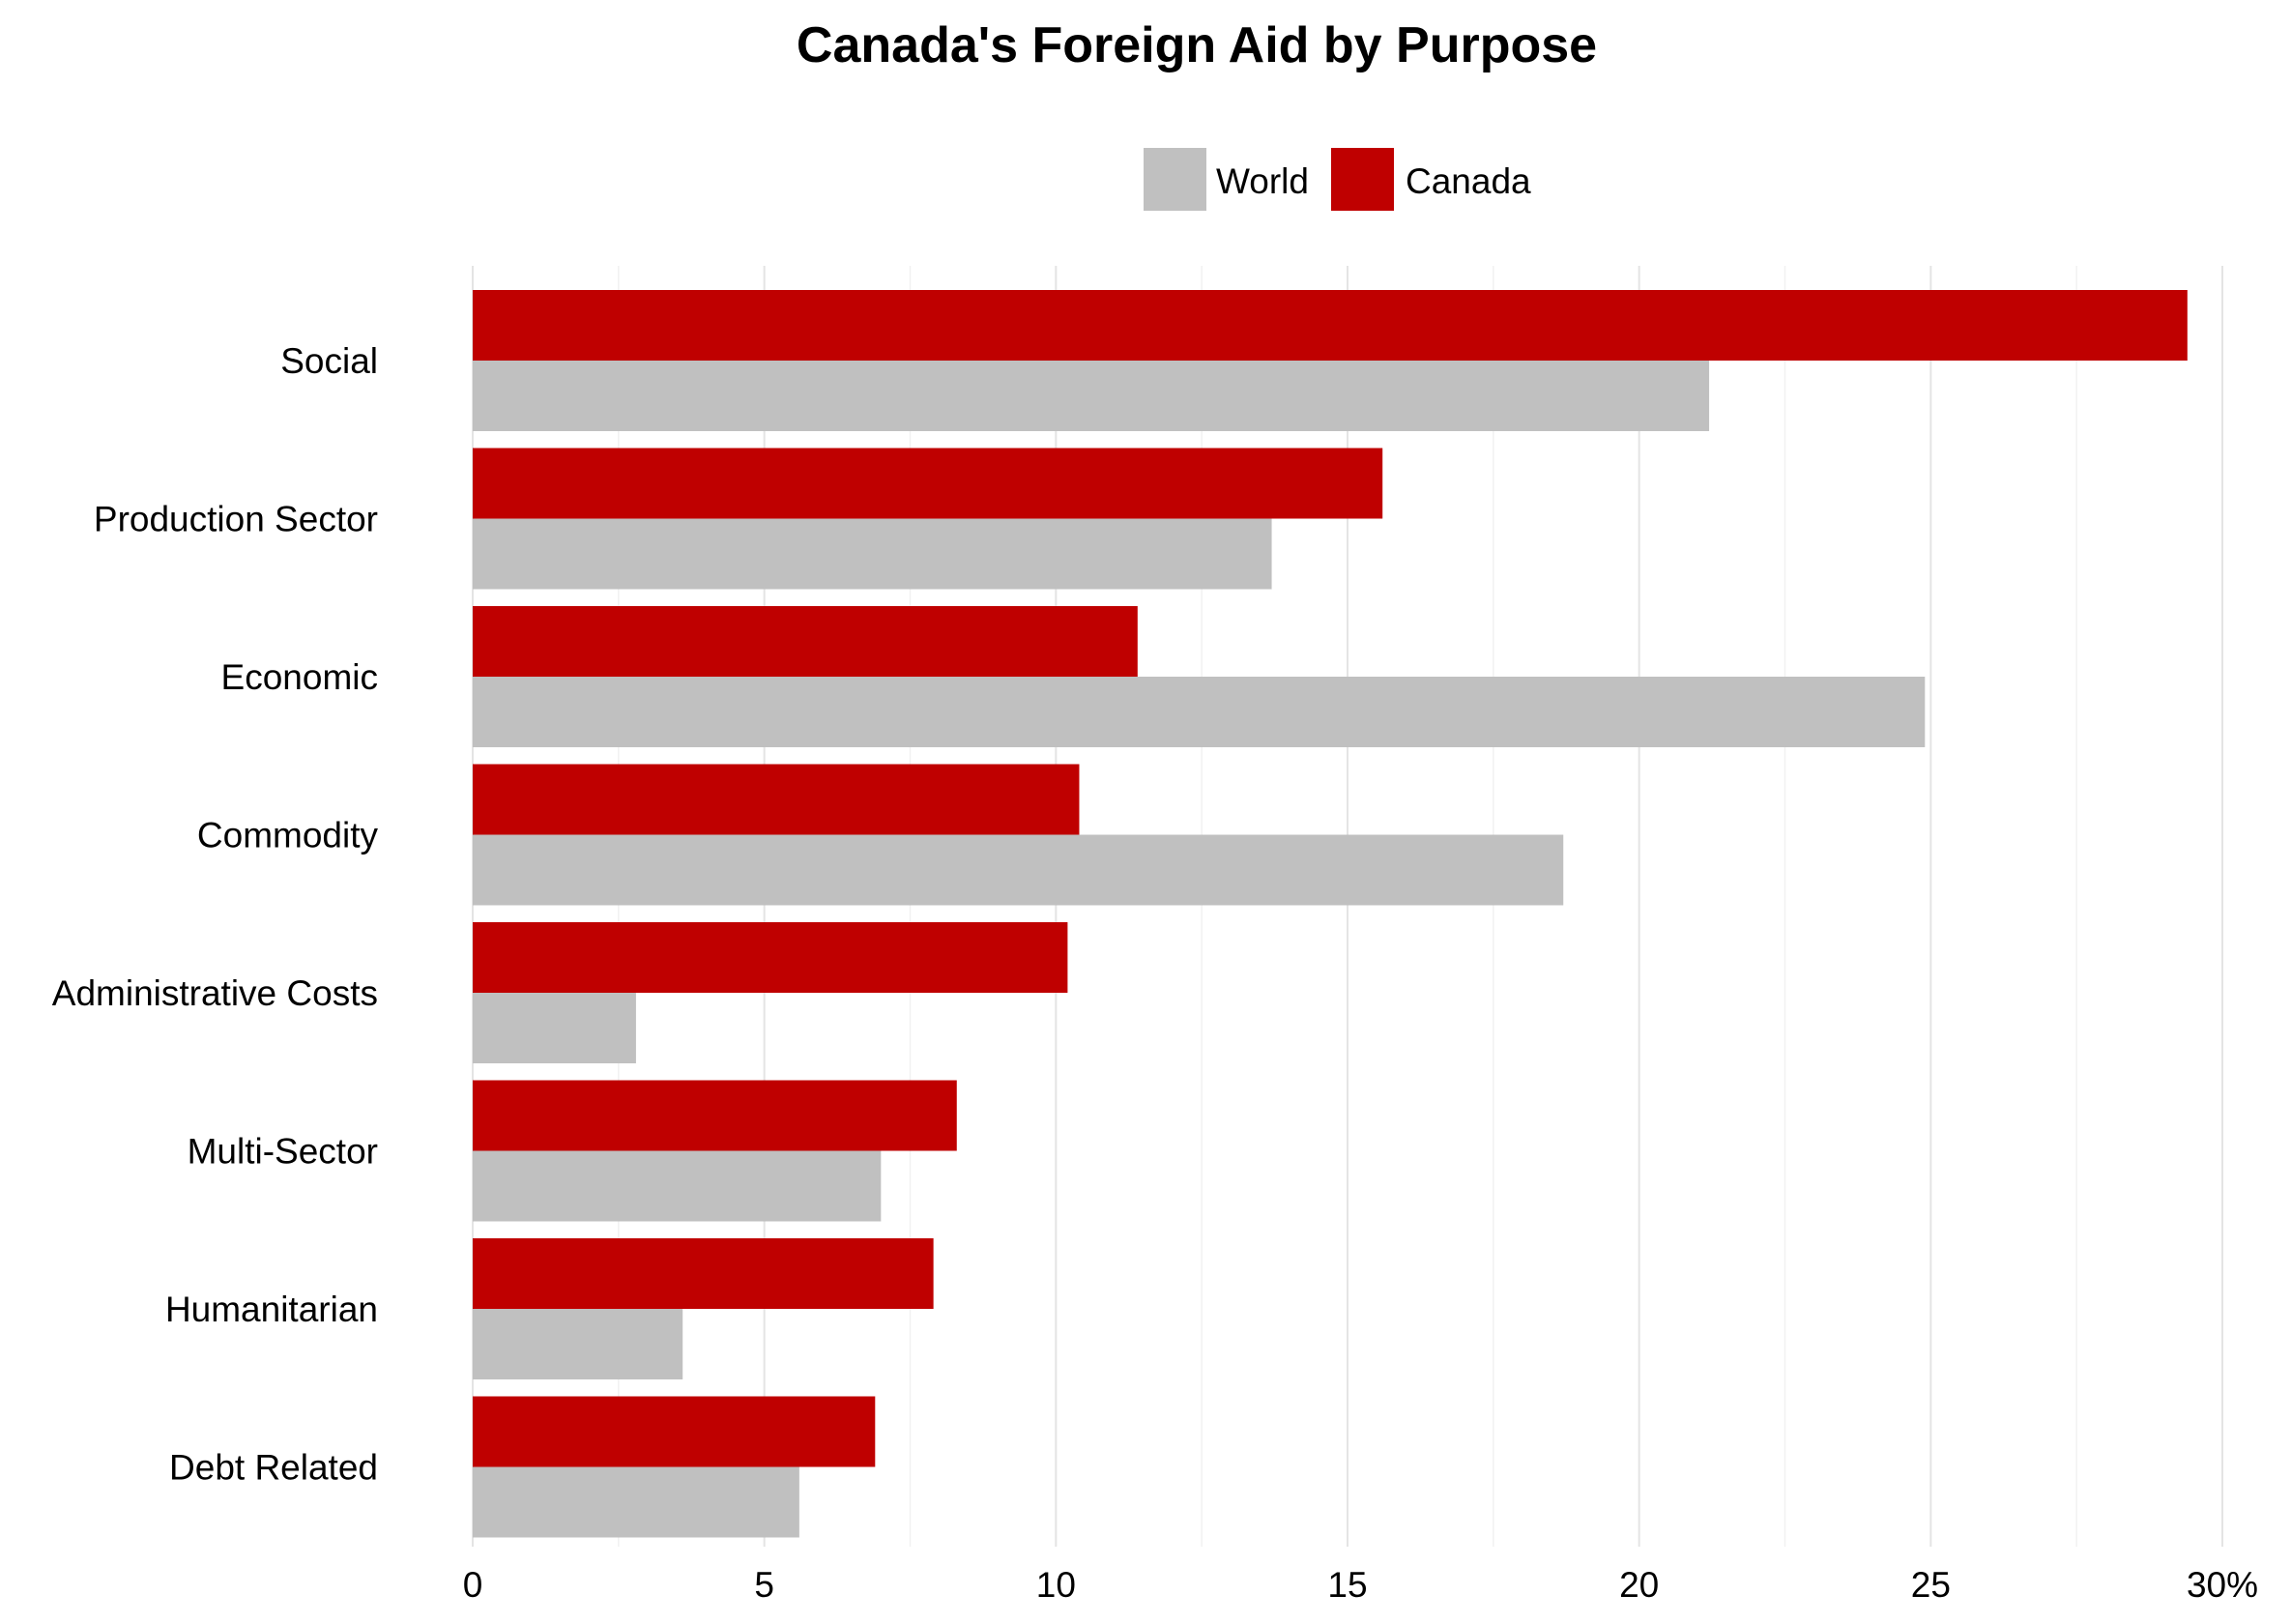 This screenshot has height=1624, width=2291. Describe the element at coordinates (1056, 1585) in the screenshot. I see `x-tick-label: 10` at that location.